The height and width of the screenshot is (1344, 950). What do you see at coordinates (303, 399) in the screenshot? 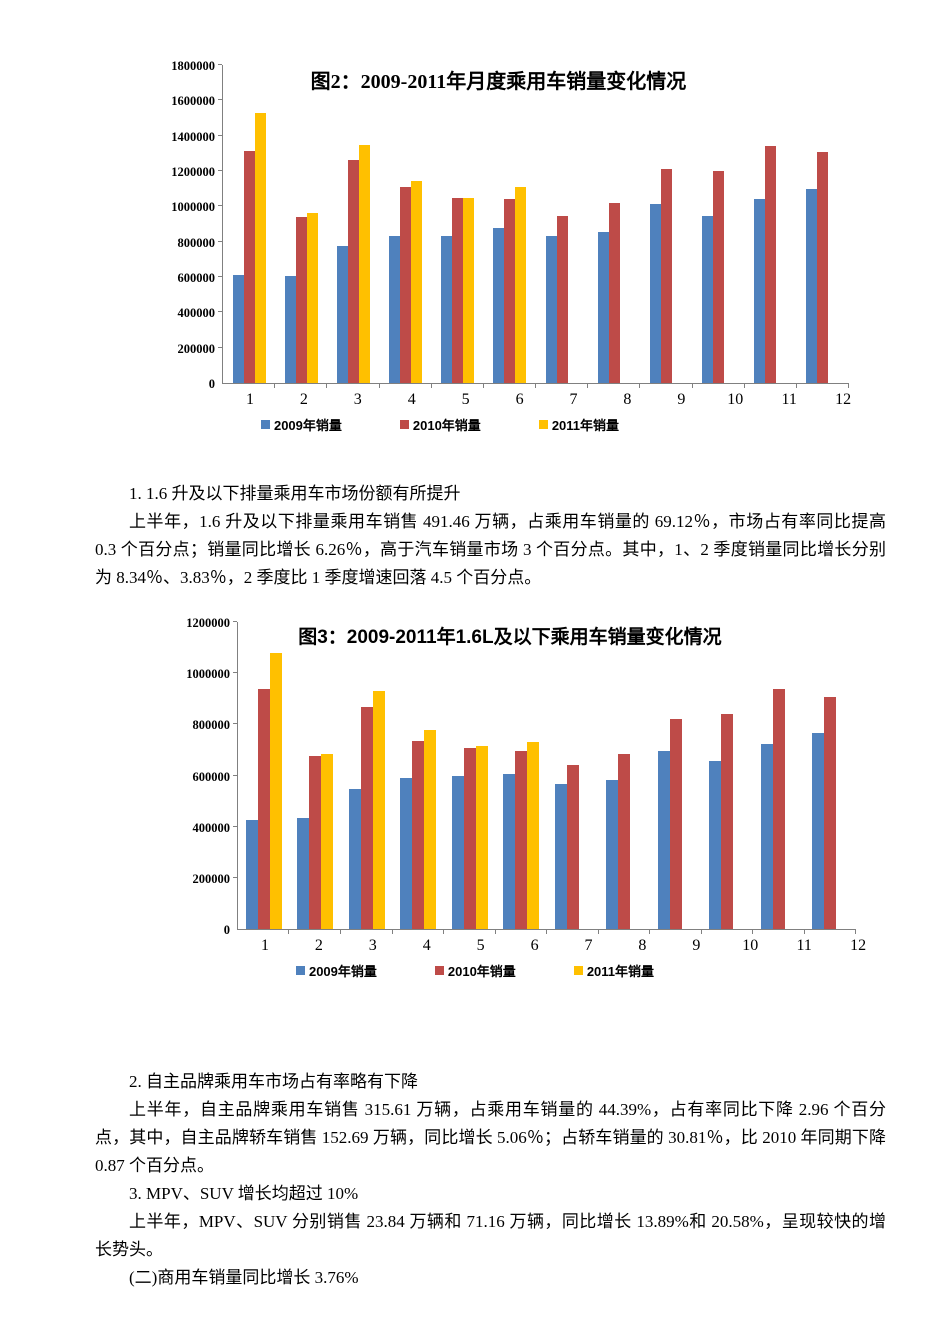
I see `x-axis-label: 2` at bounding box center [303, 399].